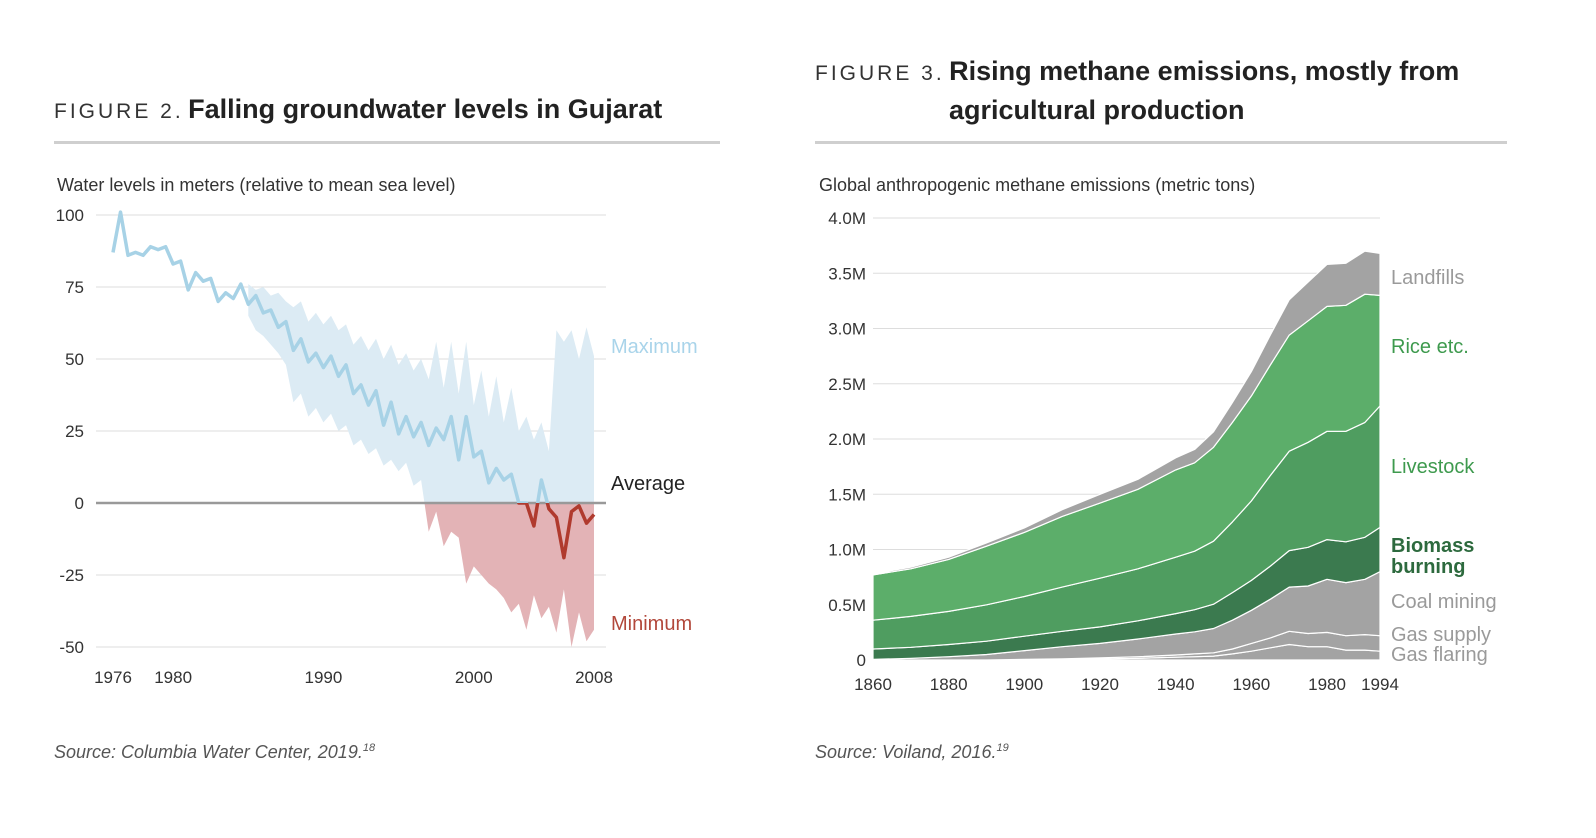  What do you see at coordinates (71, 647) in the screenshot?
I see `y-tick-label: -50` at bounding box center [71, 647].